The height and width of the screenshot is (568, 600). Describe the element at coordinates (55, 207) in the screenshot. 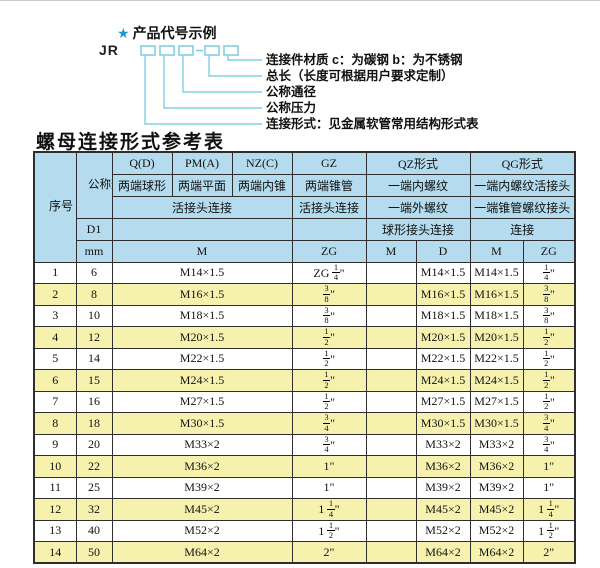

I see `header-seq: 序号` at that location.